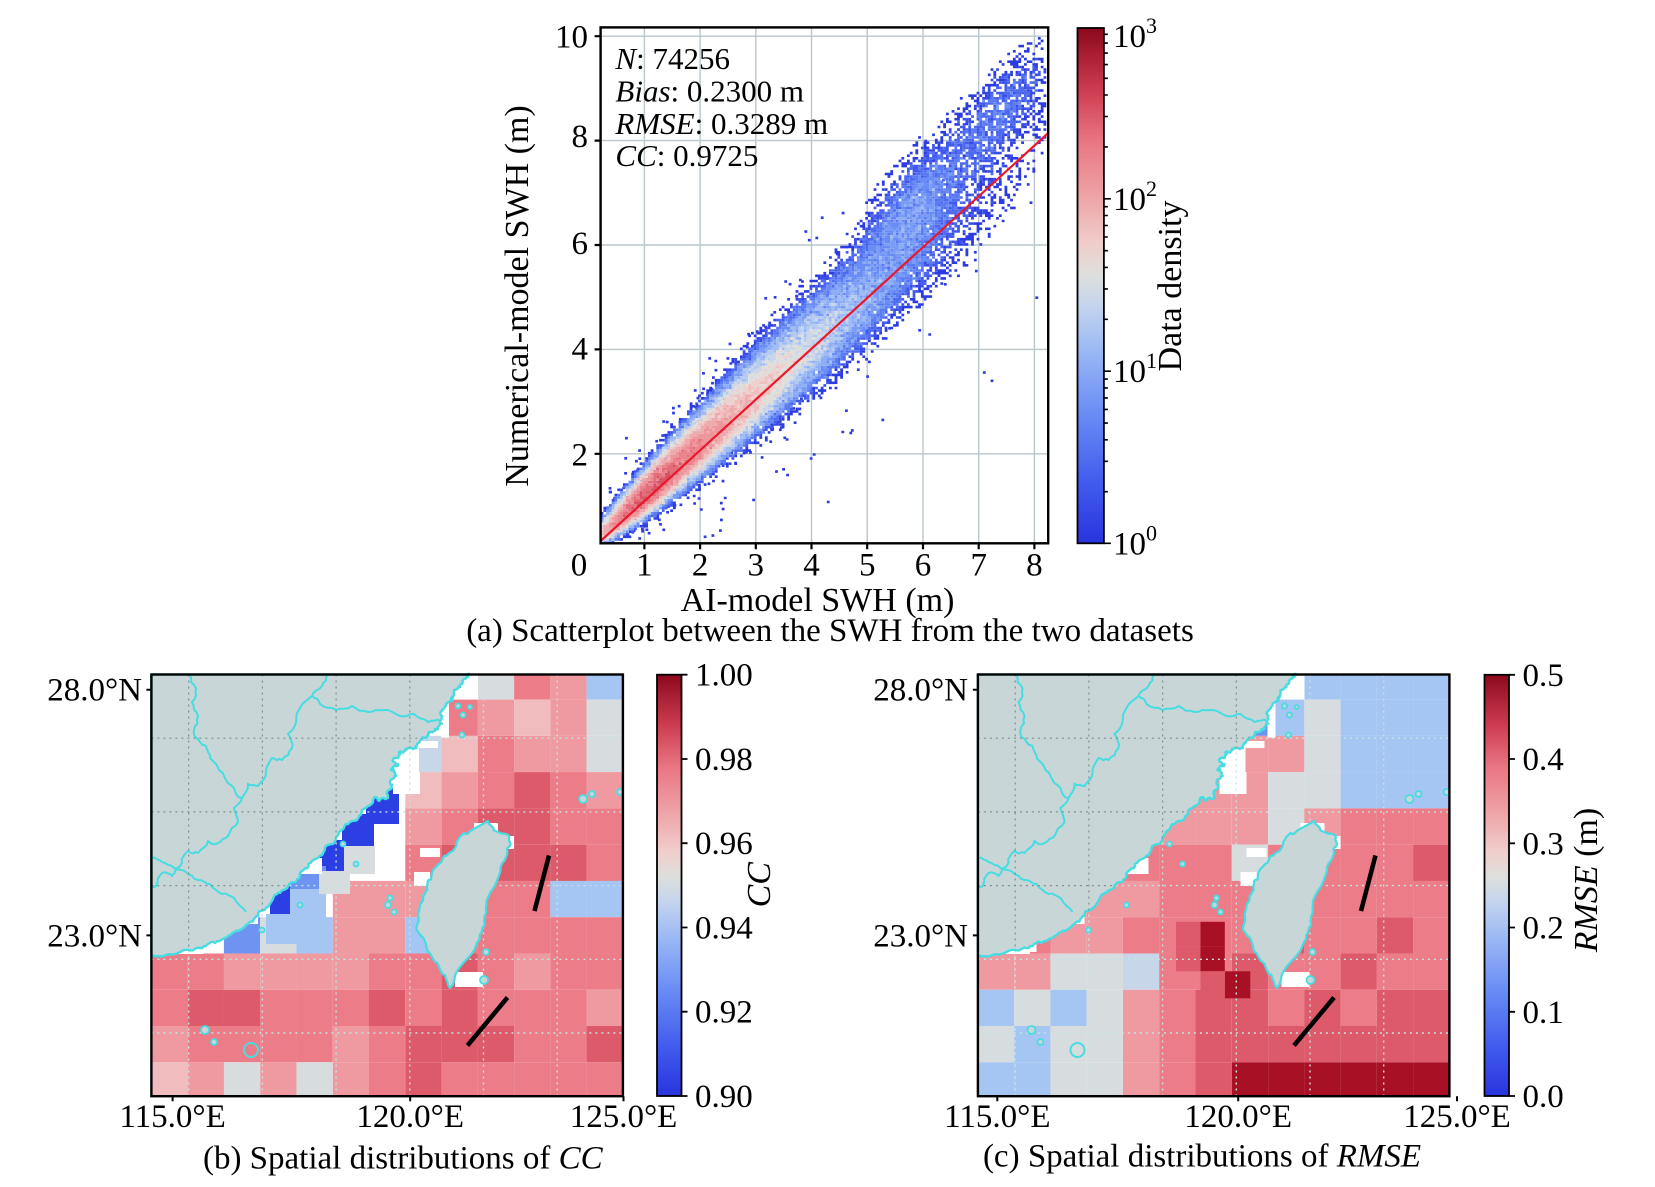 The image size is (1655, 1187). I want to click on svg-text:(c) Spatial distributions of R: (c) Spatial distributions of RMSE, so click(1202, 1157).